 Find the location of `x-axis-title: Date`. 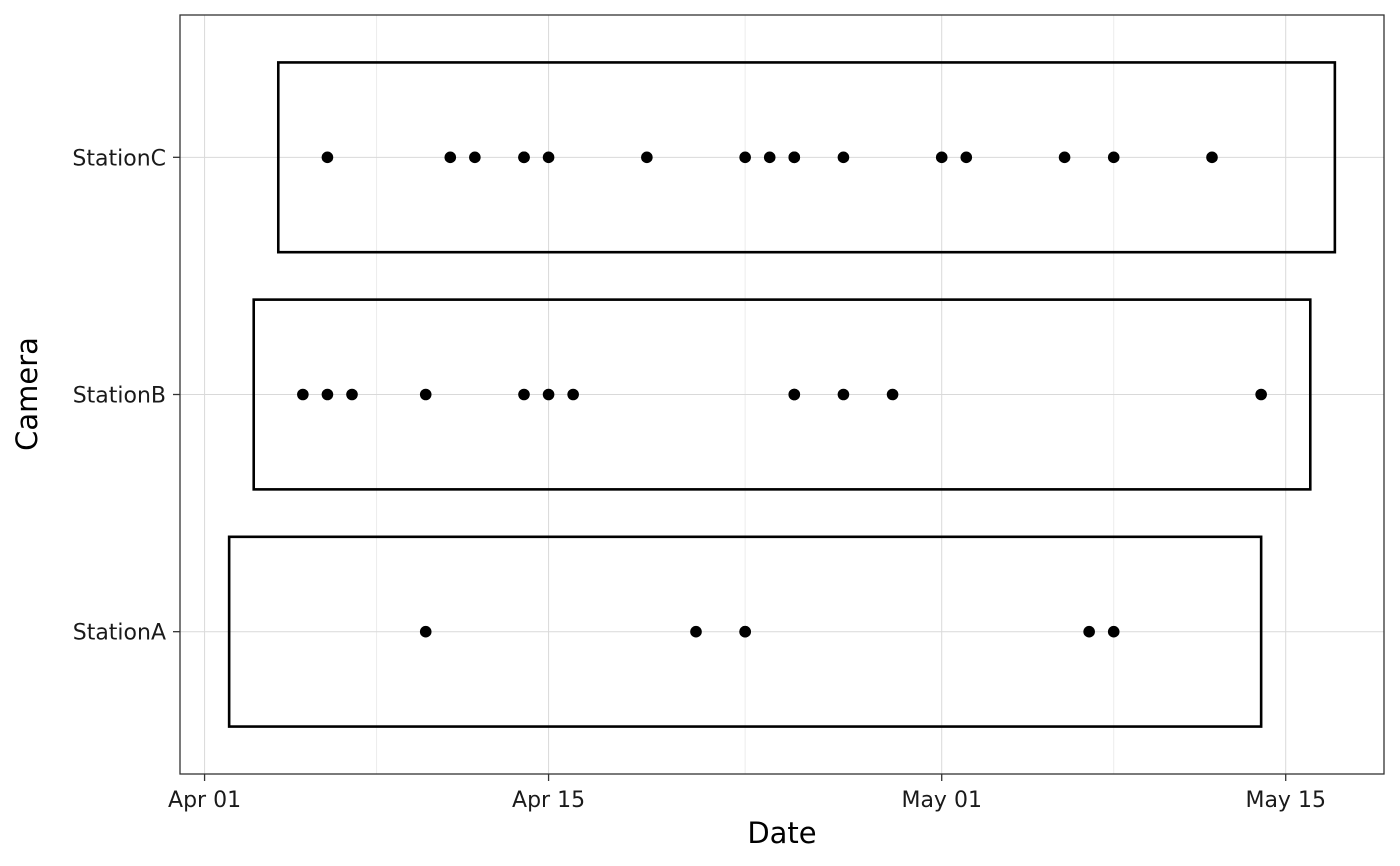

x-axis-title: Date is located at coordinates (781, 833).